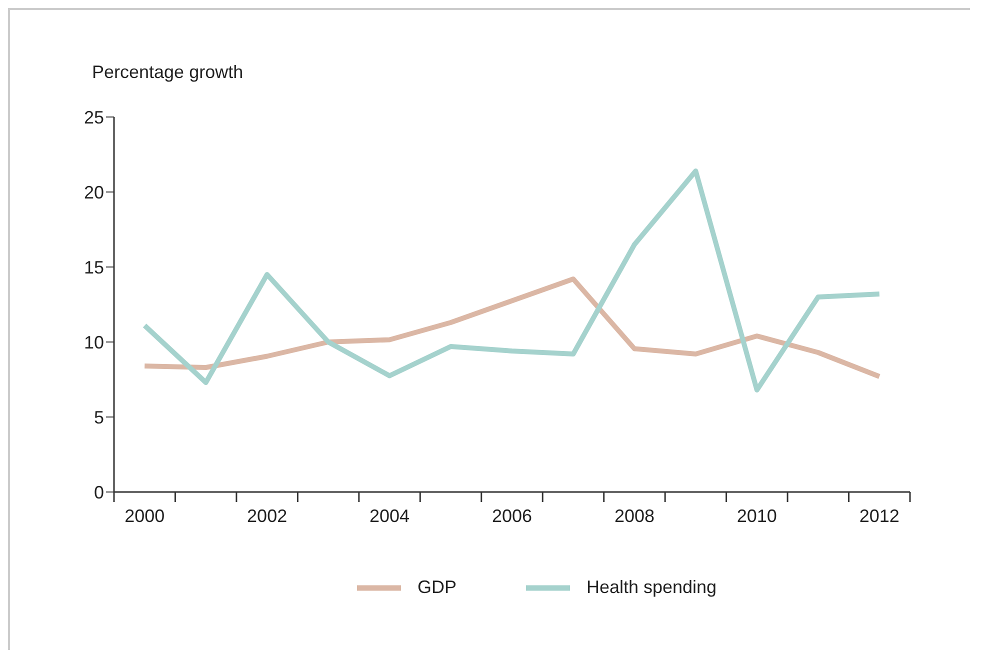  What do you see at coordinates (267, 516) in the screenshot?
I see `x-tick-label: 2002` at bounding box center [267, 516].